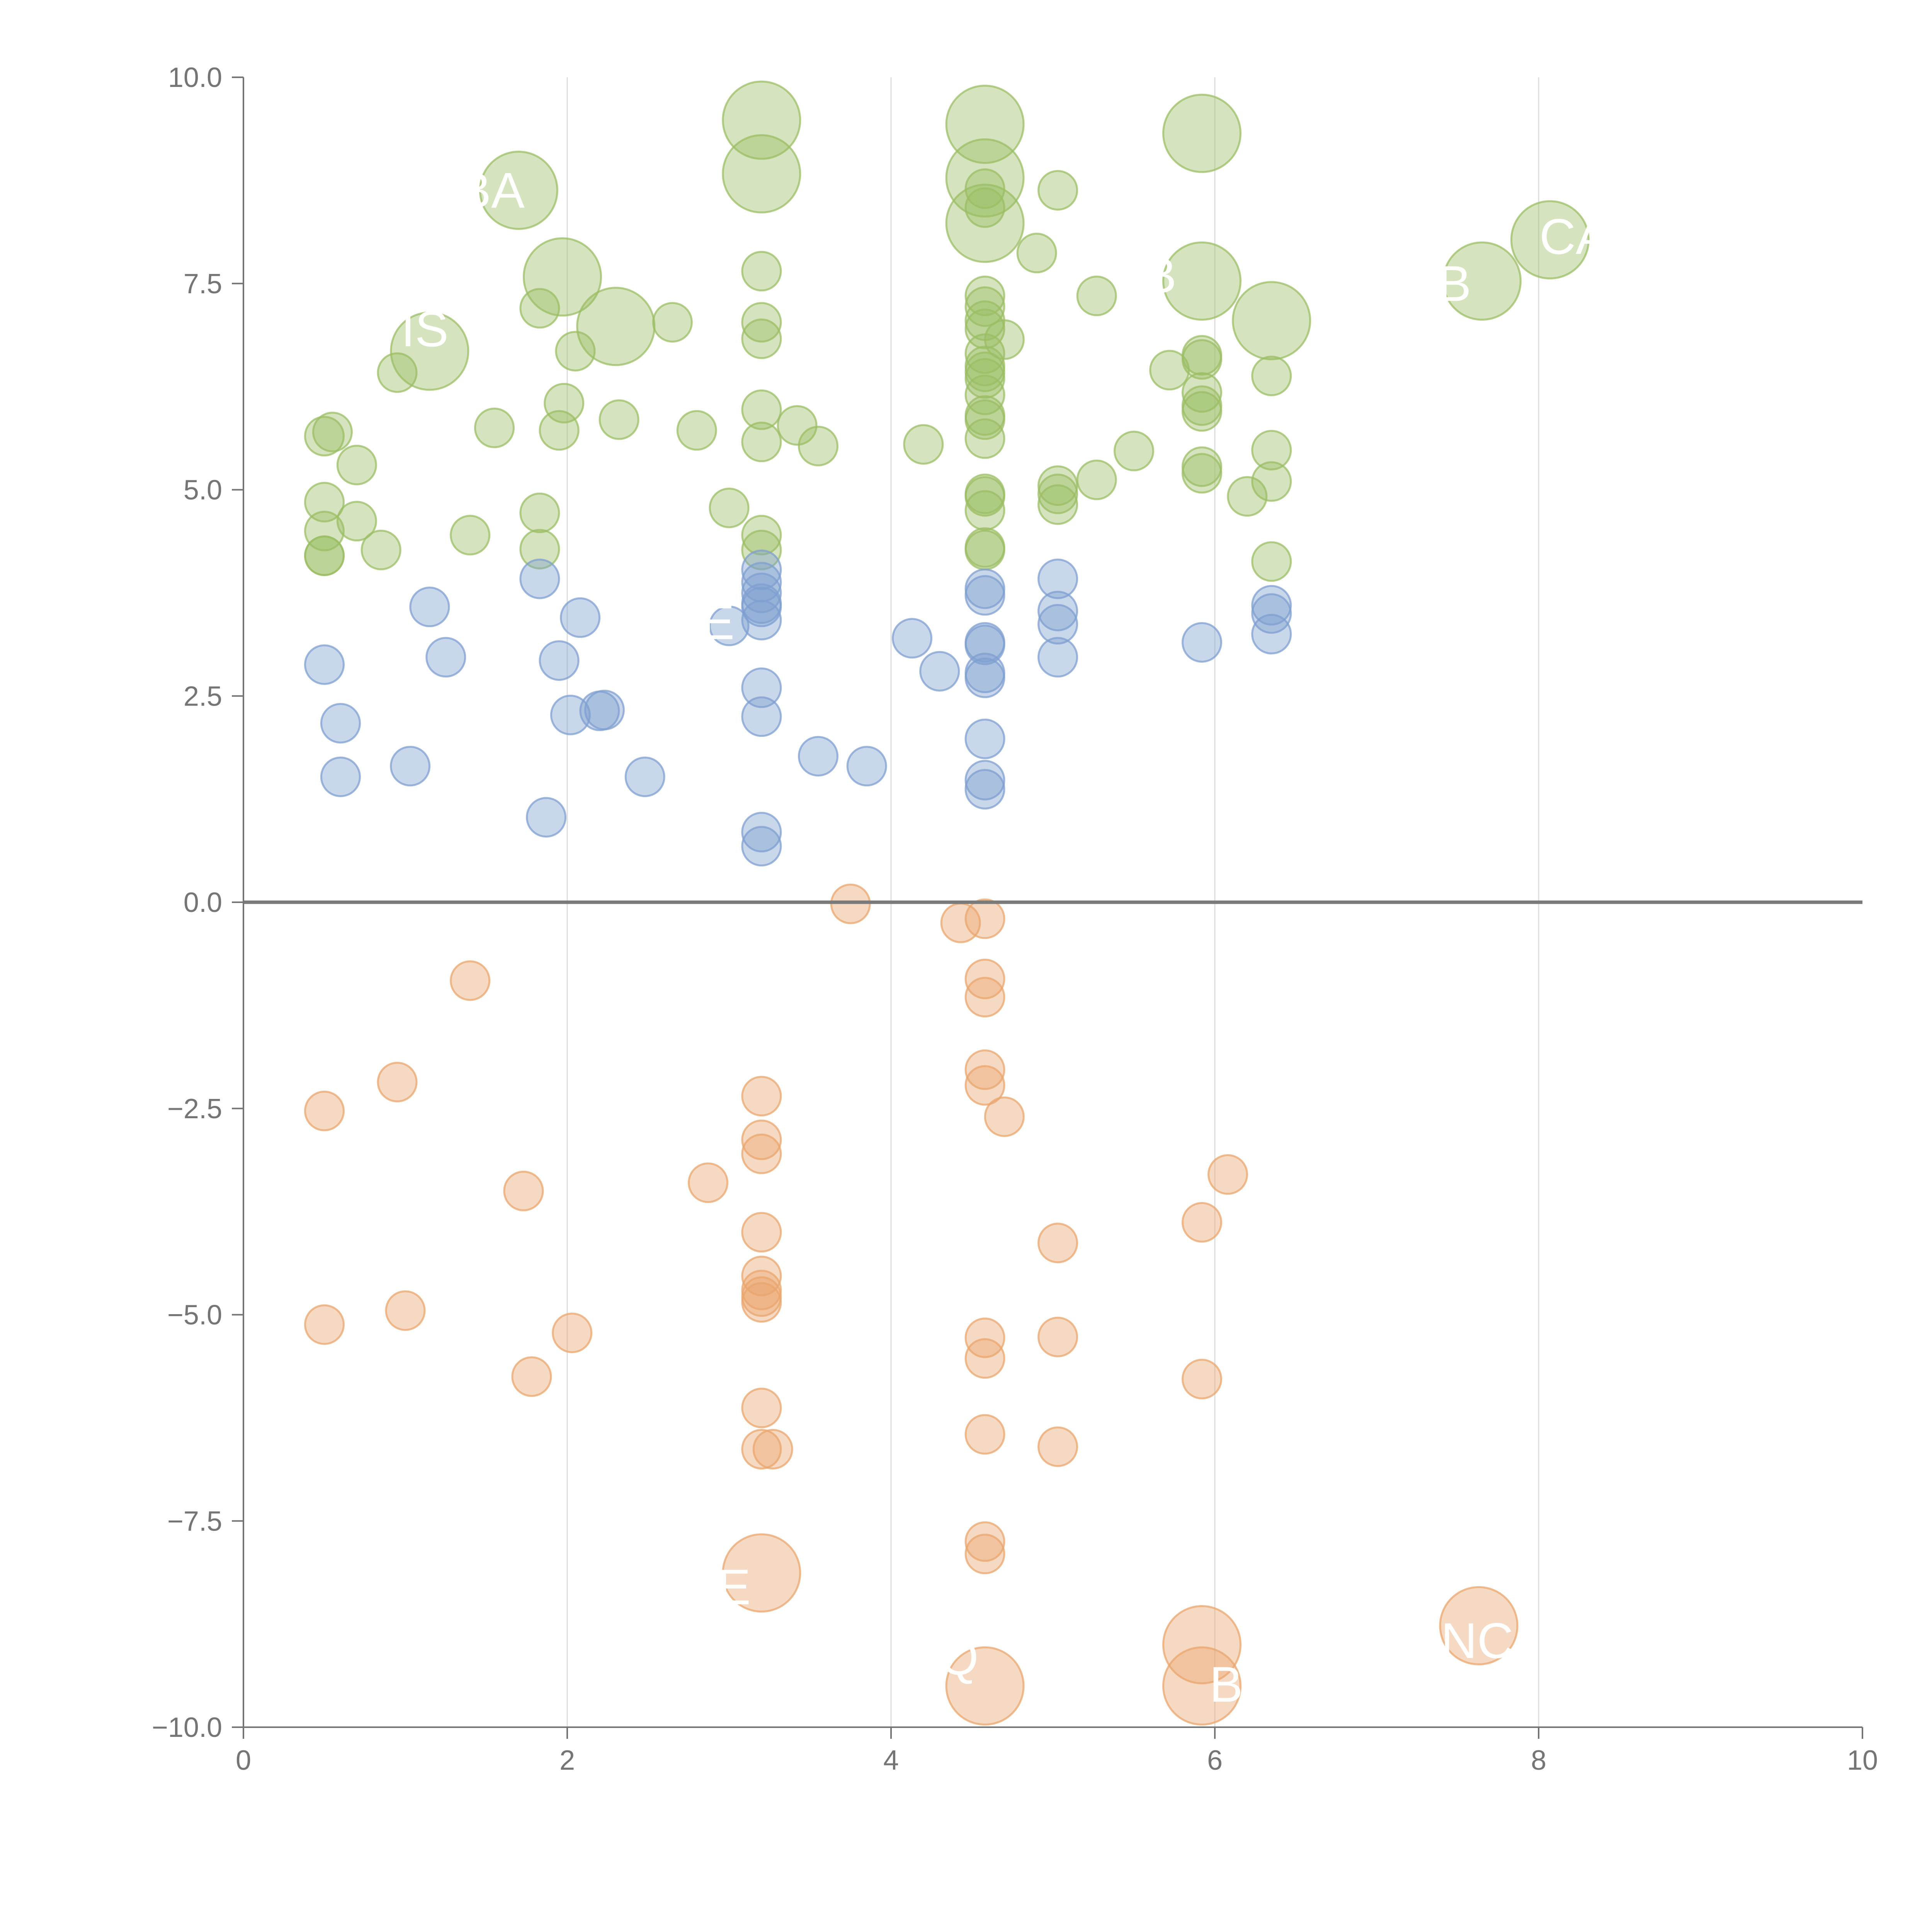 The height and width of the screenshot is (1932, 1932). Describe the element at coordinates (734, 1587) in the screenshot. I see `point-annotation: E` at that location.